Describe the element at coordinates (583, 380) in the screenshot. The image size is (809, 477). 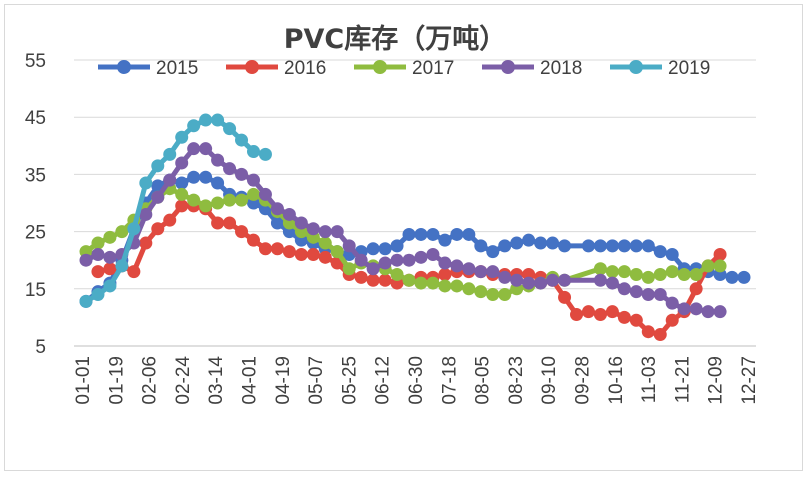
I see `x-tick-label: 09-28` at that location.